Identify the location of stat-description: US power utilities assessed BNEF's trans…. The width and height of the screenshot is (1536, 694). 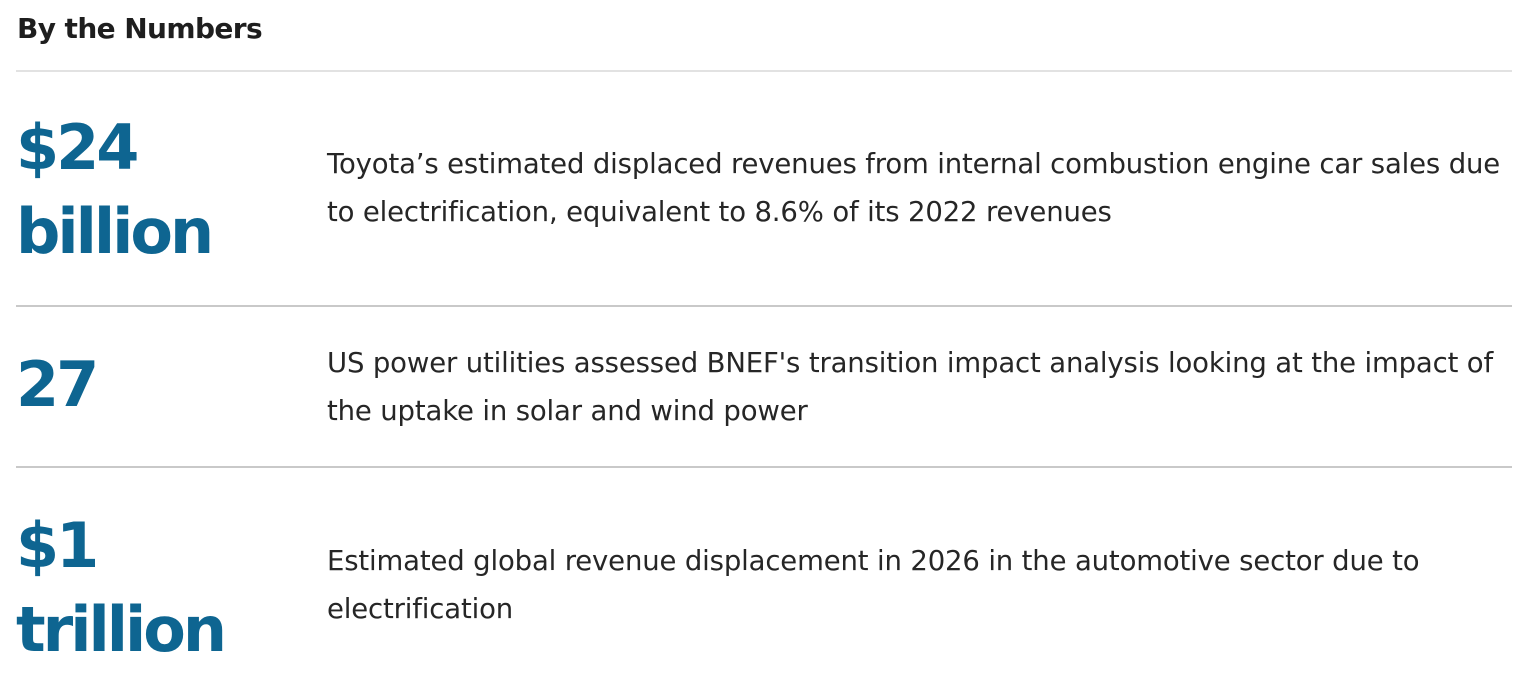
(910, 387).